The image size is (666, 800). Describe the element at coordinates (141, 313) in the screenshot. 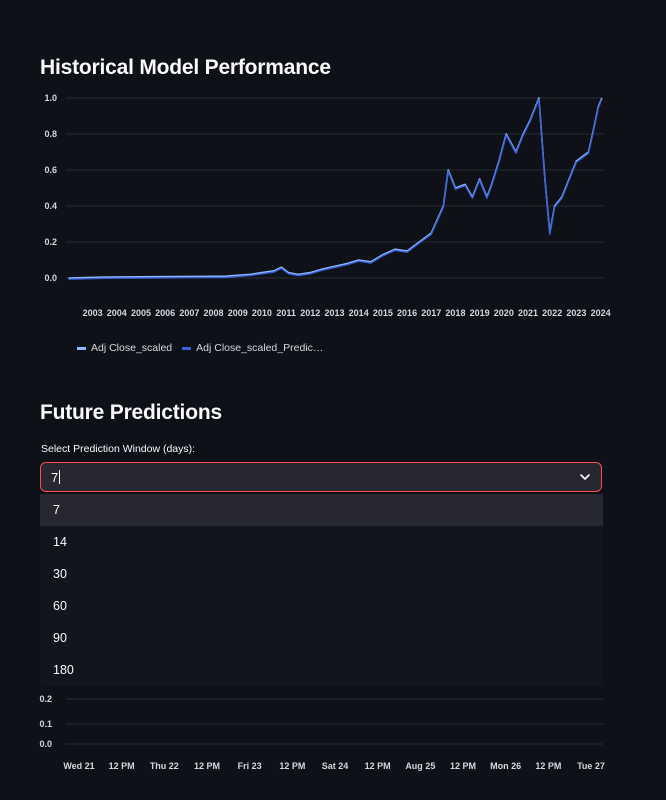

I see `x-tick-label: 2005` at that location.